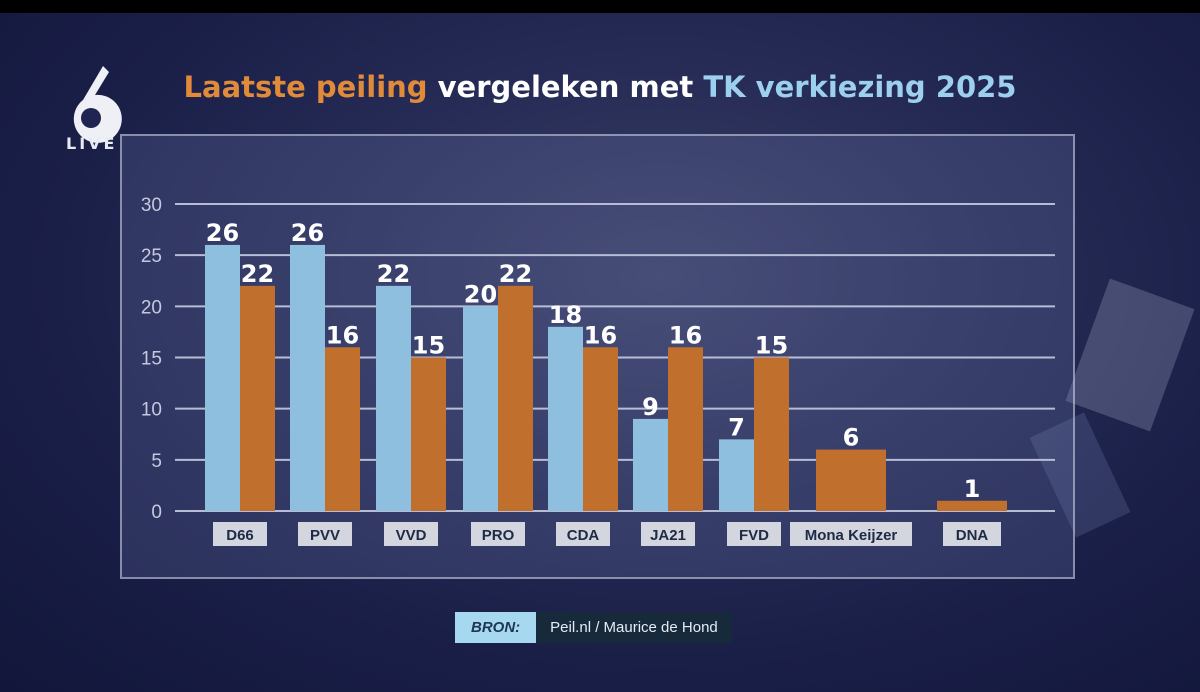  Describe the element at coordinates (151, 307) in the screenshot. I see `y-tick-label: 20` at that location.